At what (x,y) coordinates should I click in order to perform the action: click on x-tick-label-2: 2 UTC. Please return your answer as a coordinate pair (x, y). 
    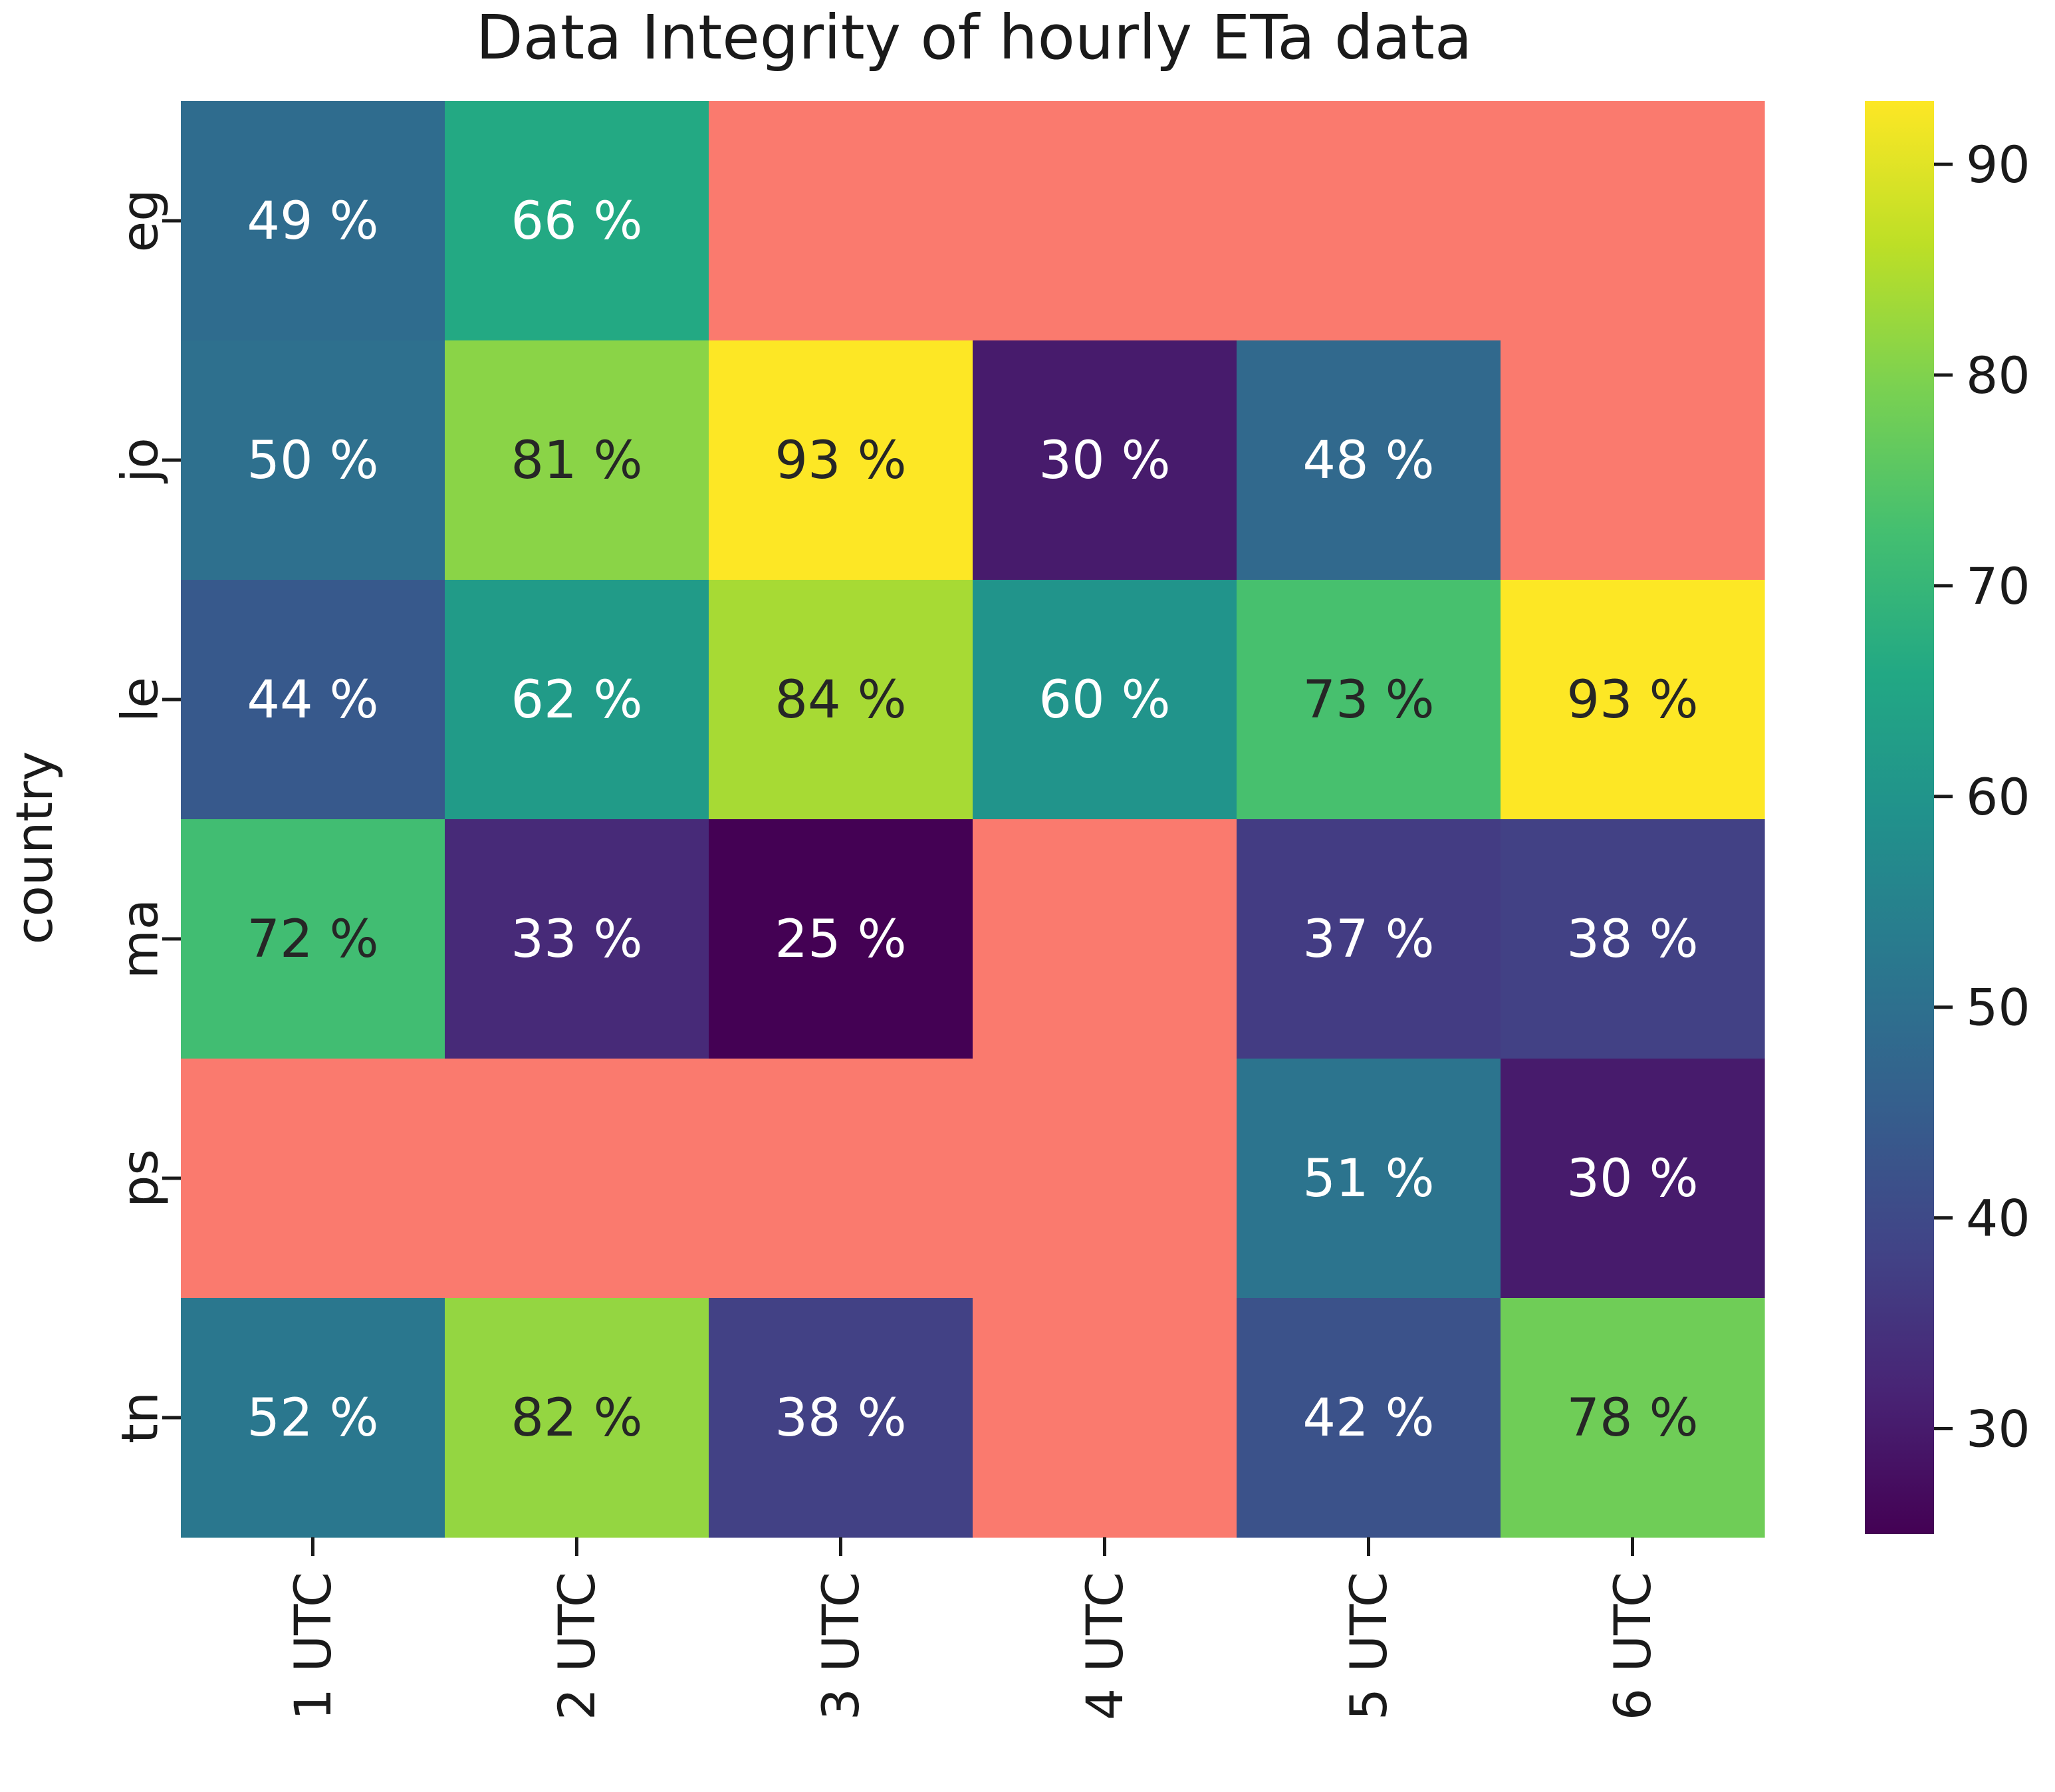
    Looking at the image, I should click on (576, 1646).